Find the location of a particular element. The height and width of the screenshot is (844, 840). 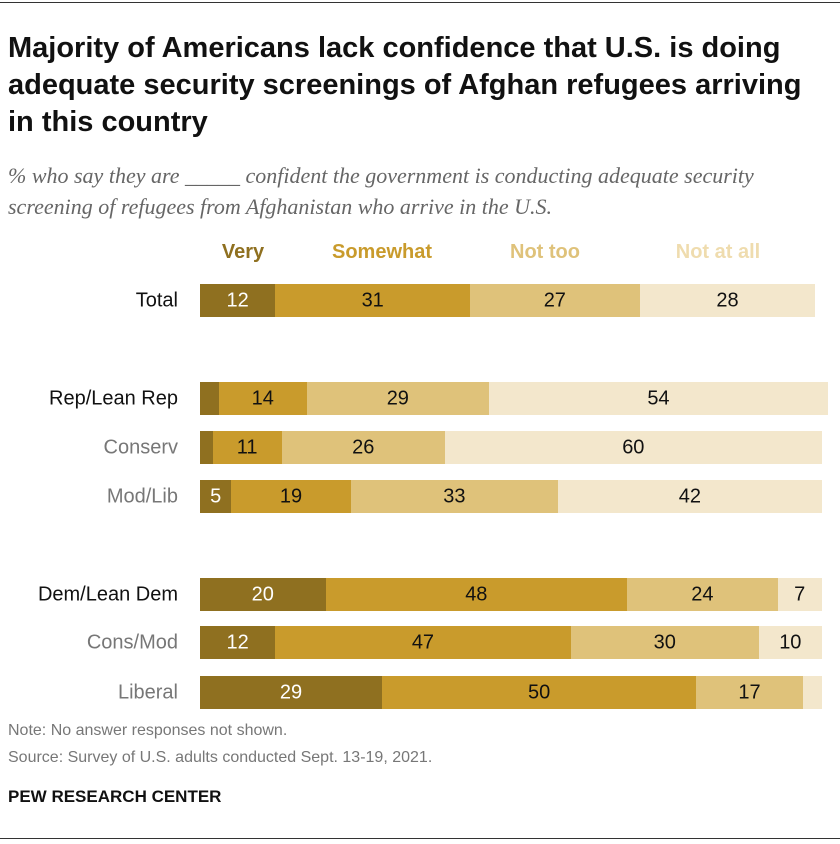

data-label: 7 is located at coordinates (800, 594).